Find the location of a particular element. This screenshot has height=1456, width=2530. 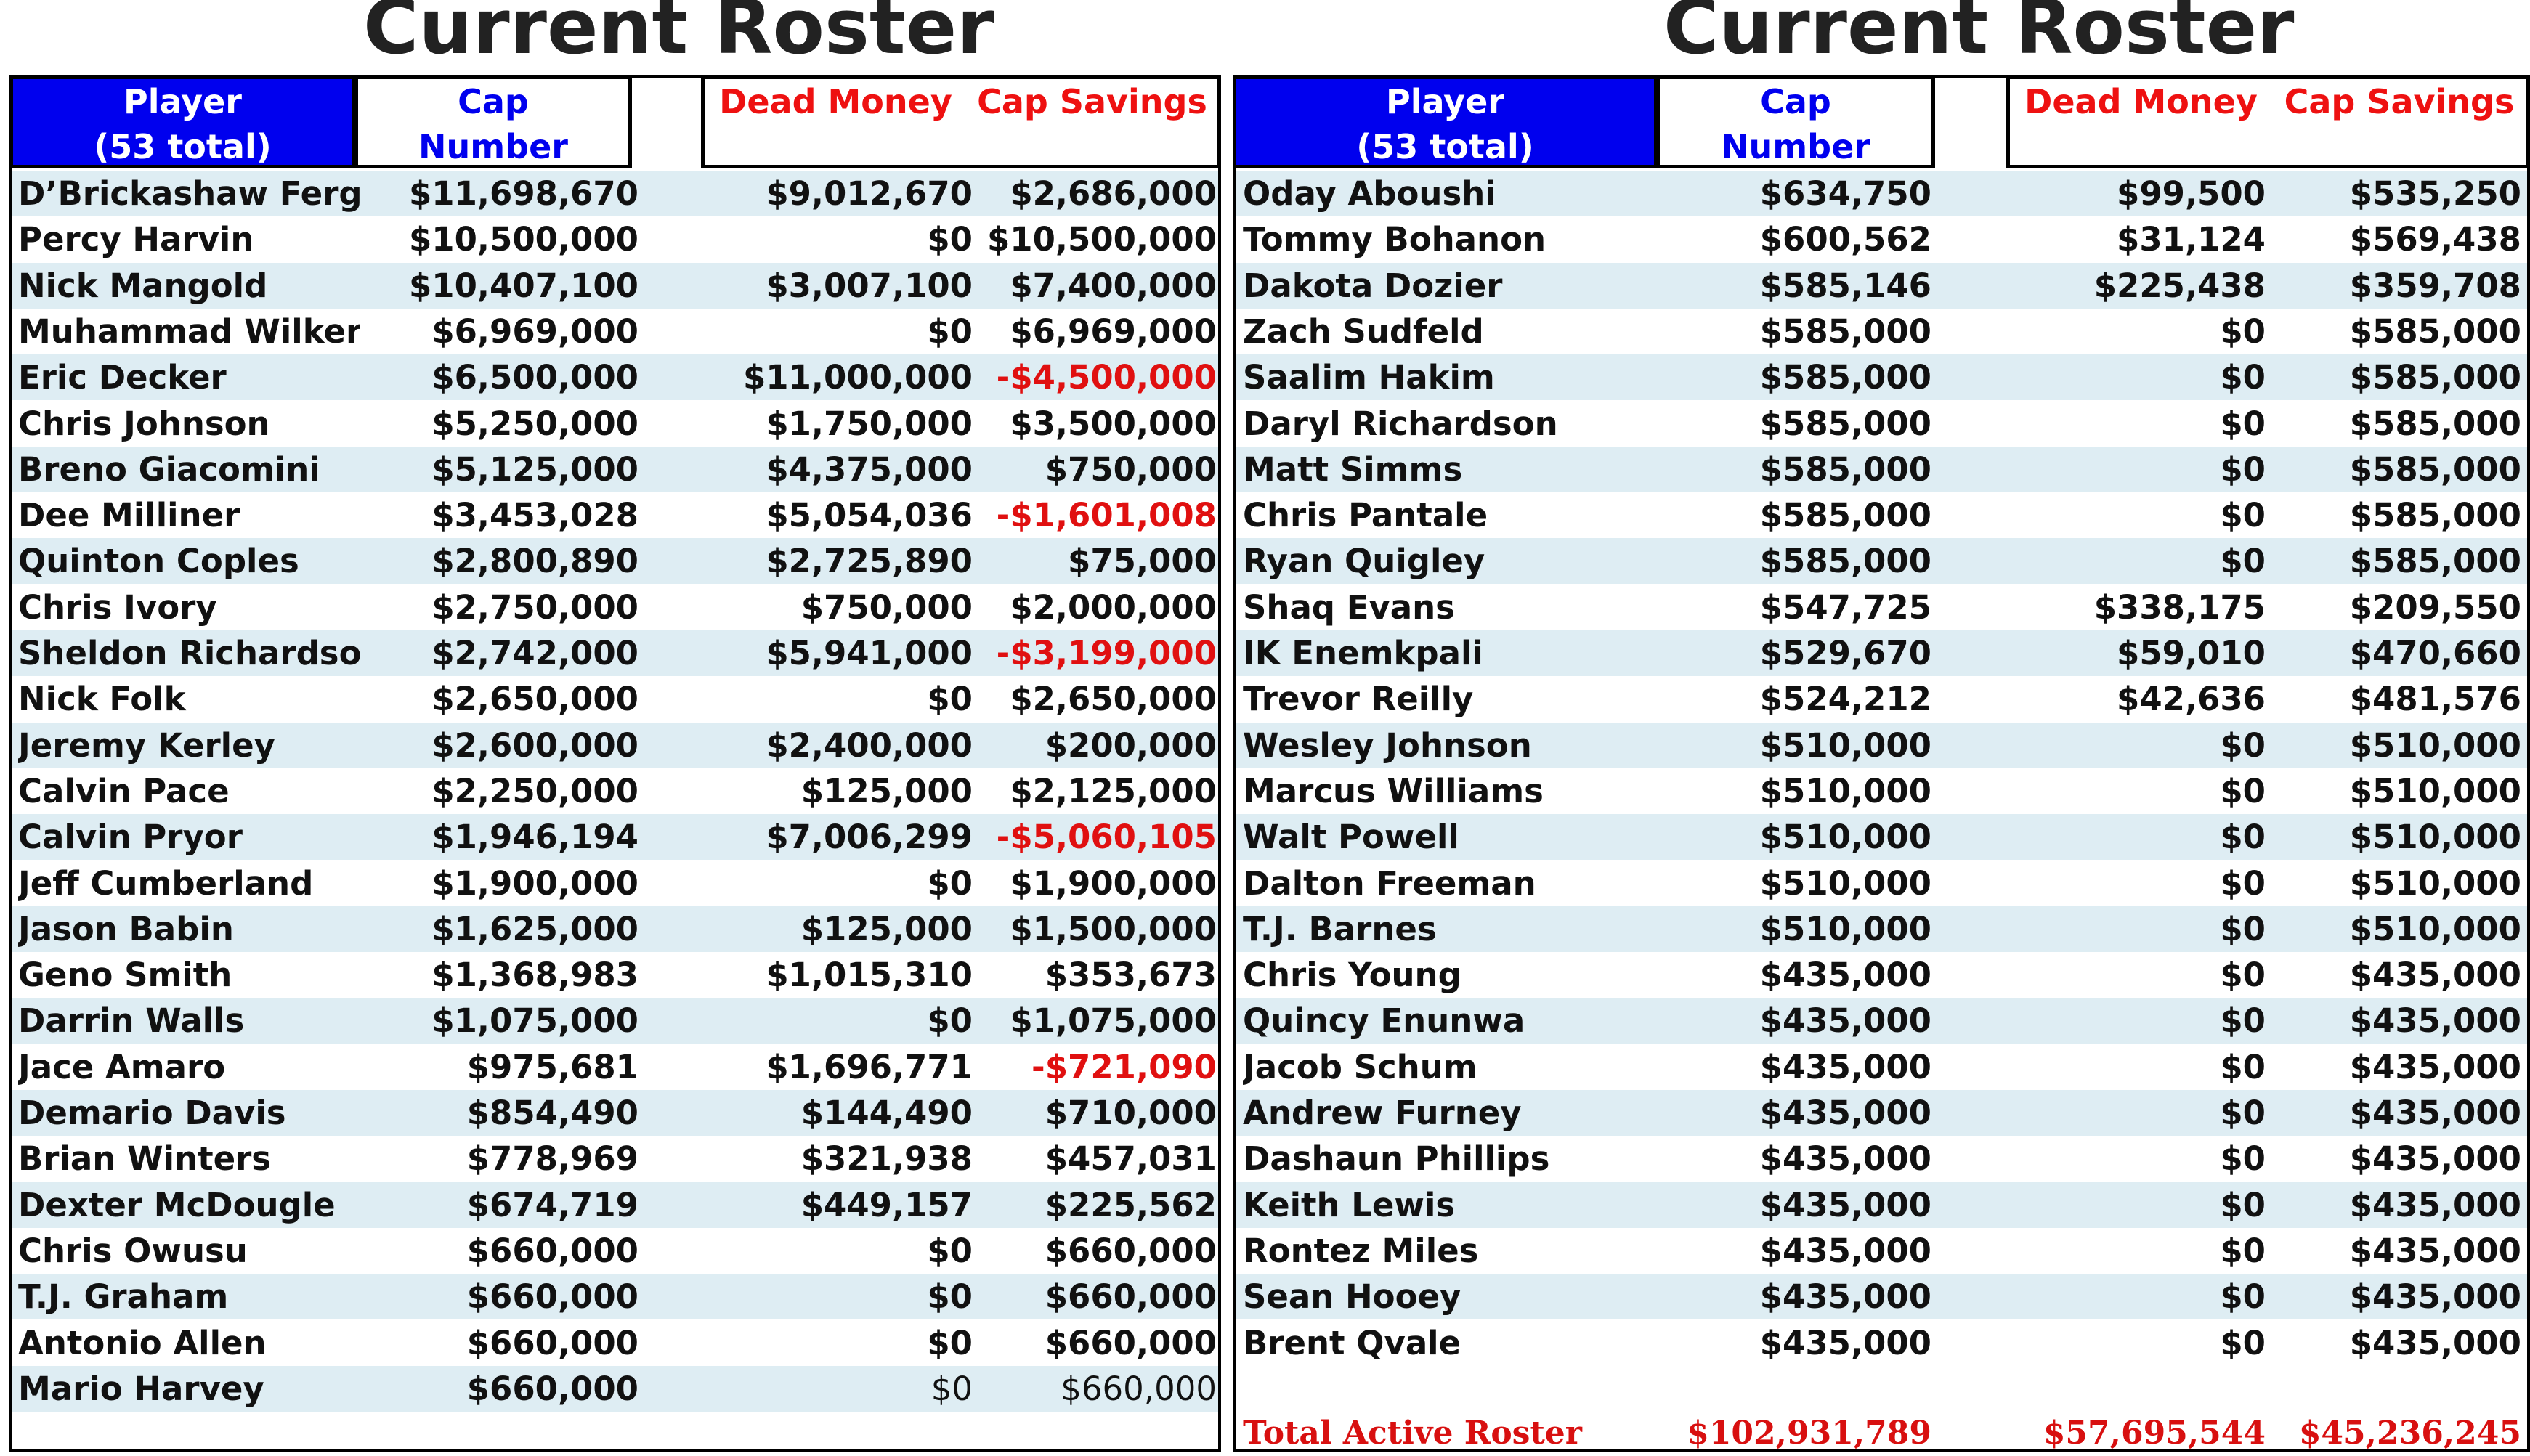

cap-number: $1,368,983 is located at coordinates (535, 976).